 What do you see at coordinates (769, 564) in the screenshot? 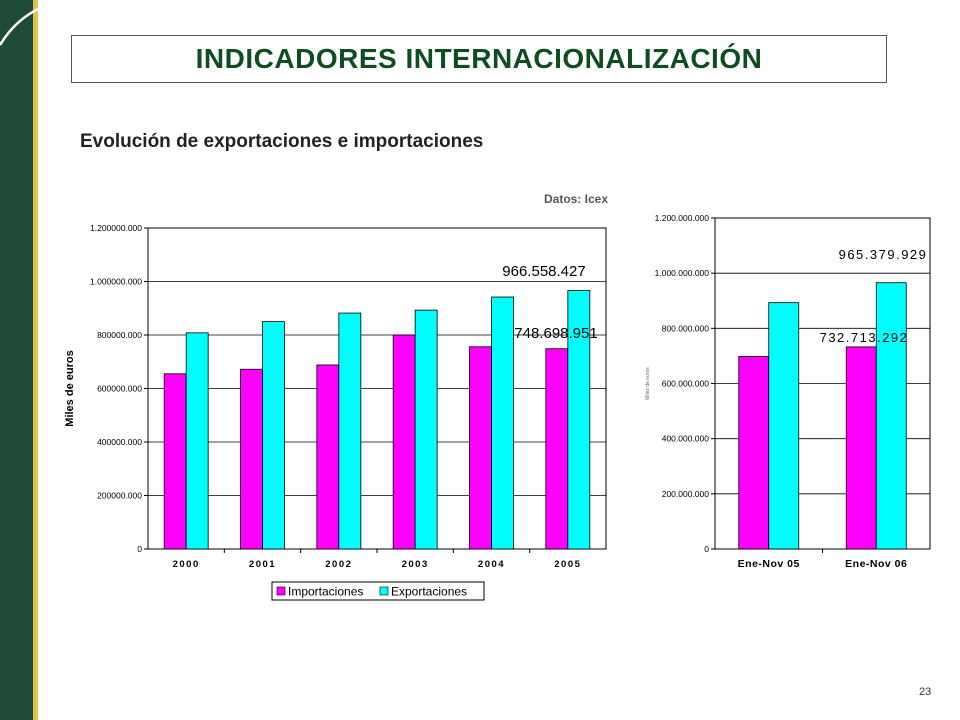
I see `x-tick-label: Ene-Nov 05` at bounding box center [769, 564].